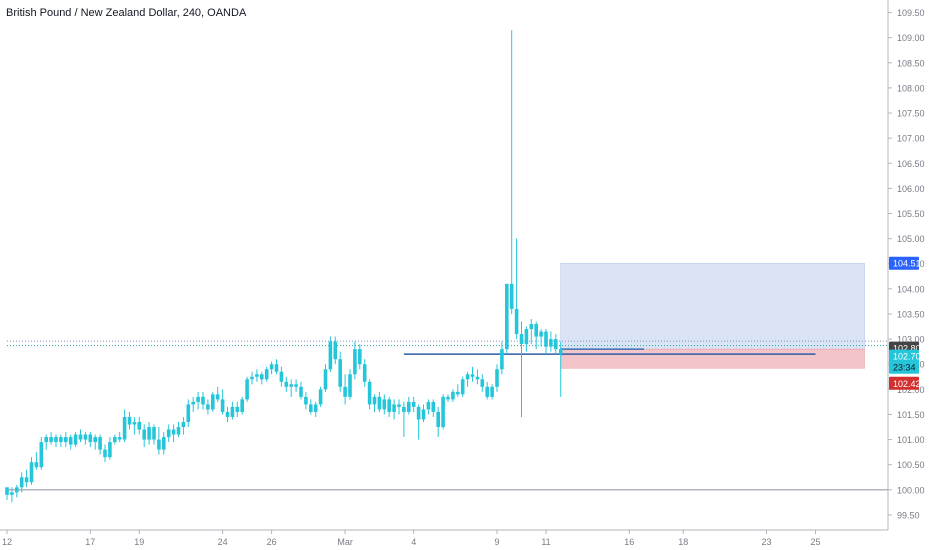 The image size is (932, 550). I want to click on y-tick-label: 107.00, so click(911, 139).